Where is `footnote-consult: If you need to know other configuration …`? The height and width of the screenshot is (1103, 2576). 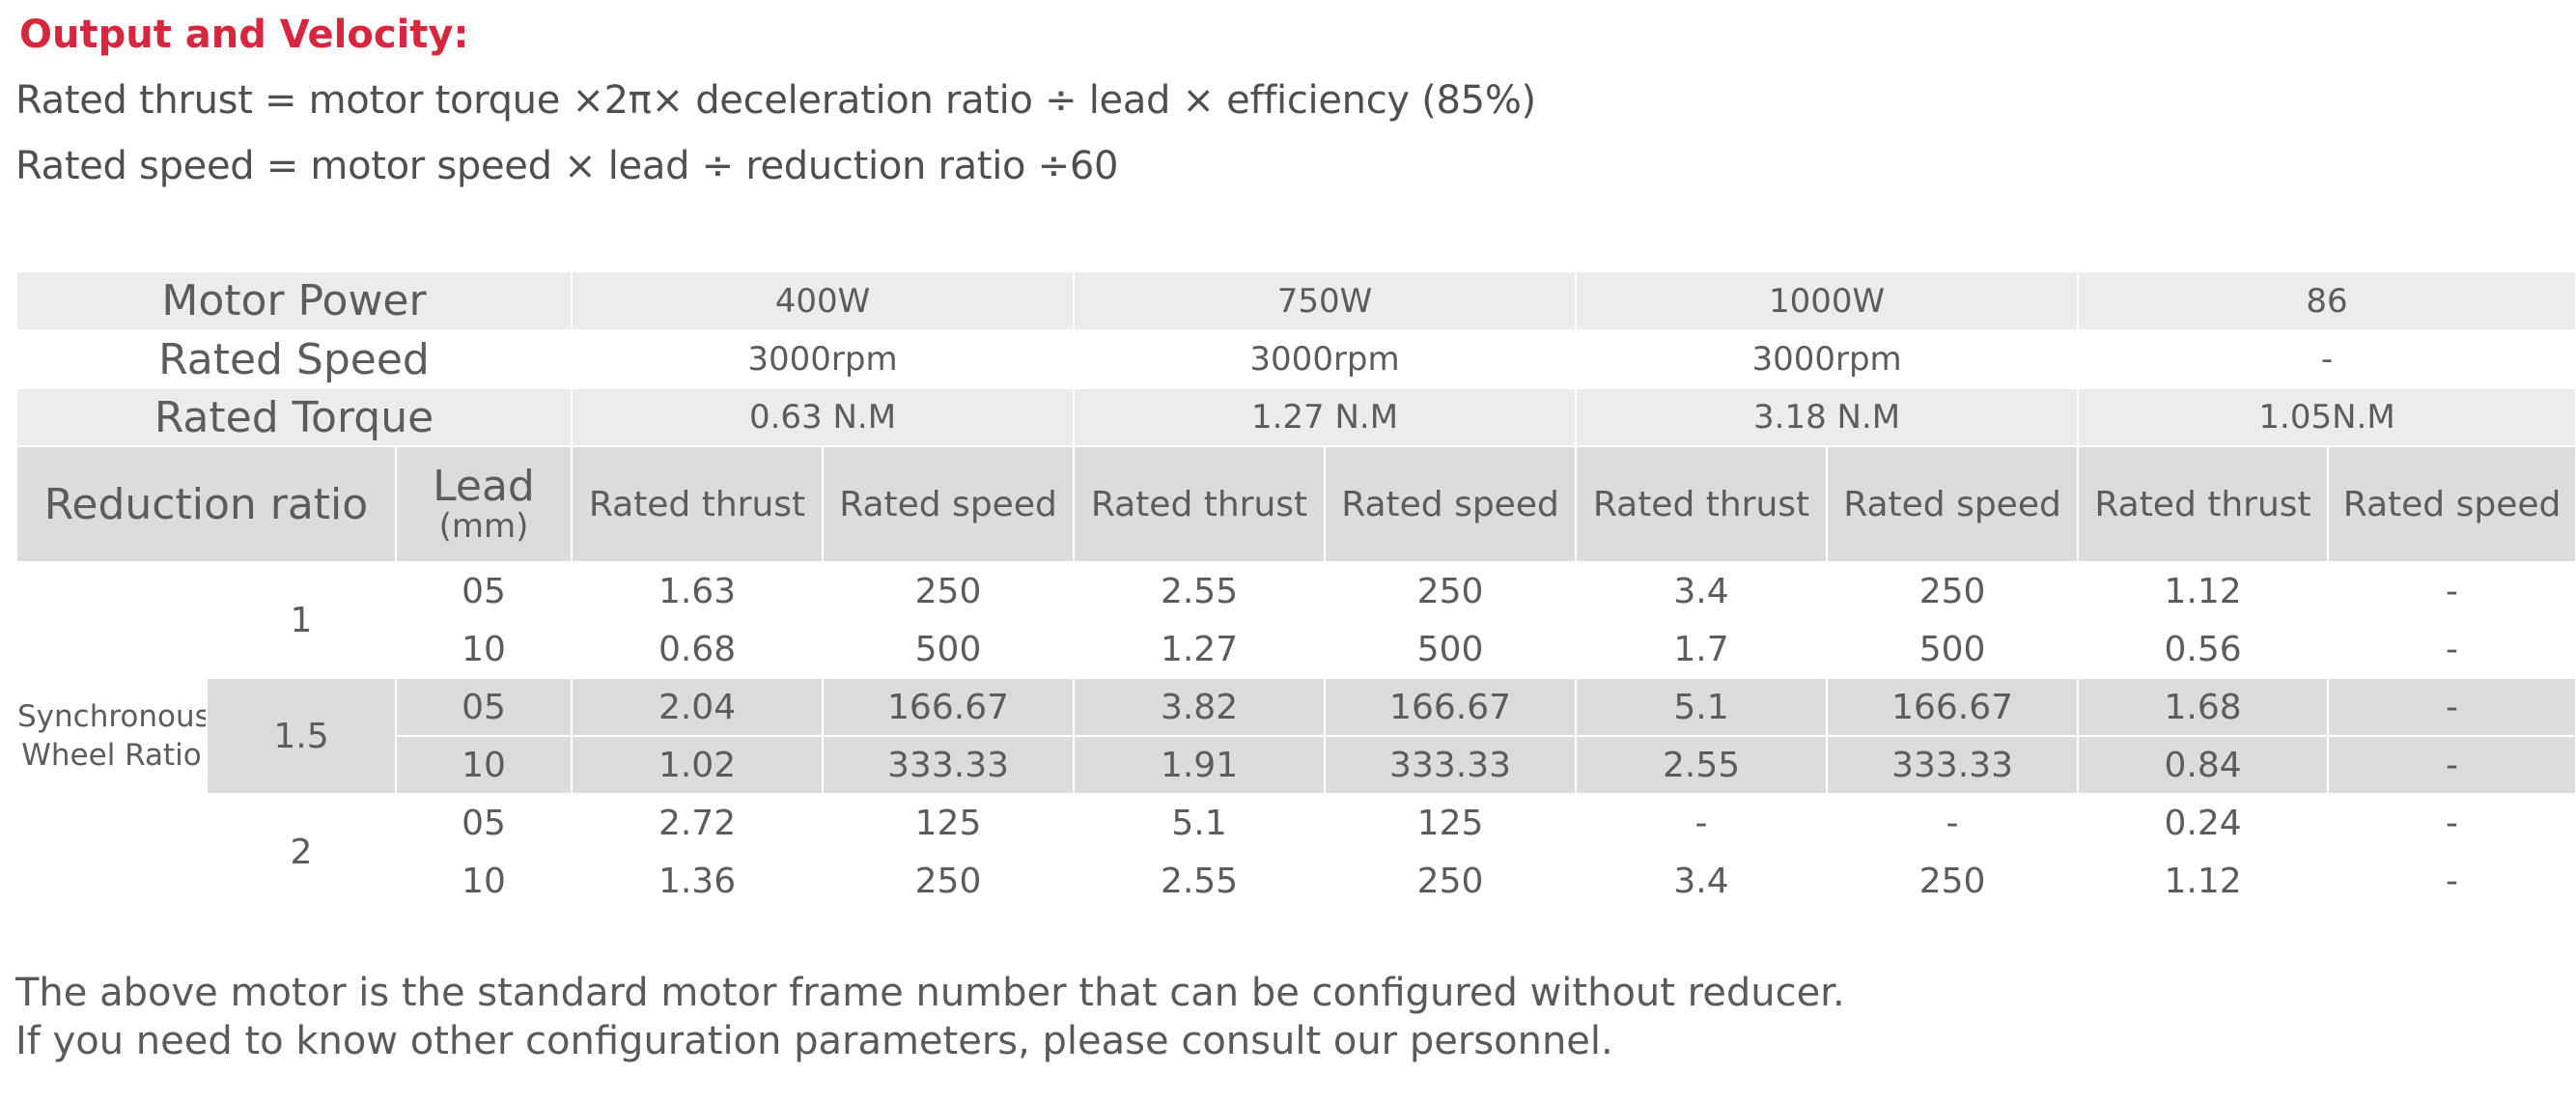
footnote-consult: If you need to know other configuration … is located at coordinates (814, 1041).